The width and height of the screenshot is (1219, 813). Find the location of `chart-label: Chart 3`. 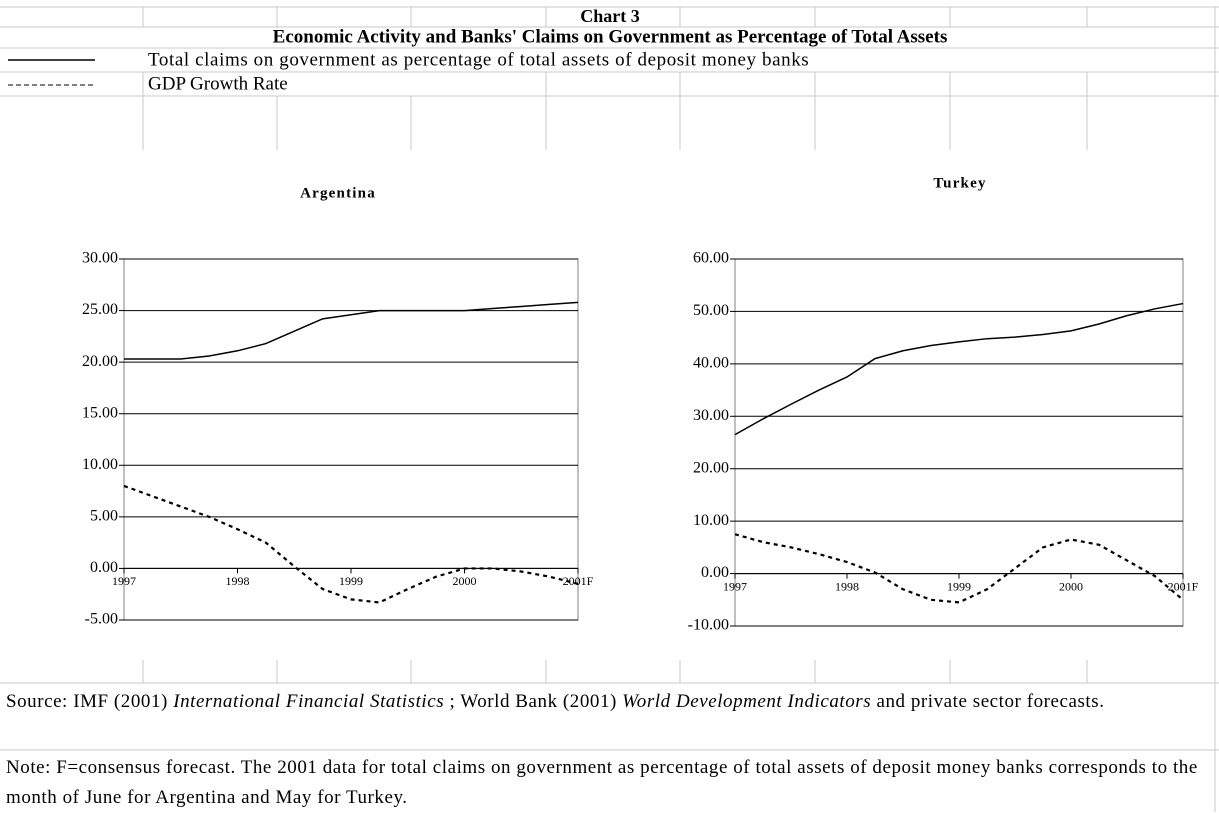

chart-label: Chart 3 is located at coordinates (610, 16).